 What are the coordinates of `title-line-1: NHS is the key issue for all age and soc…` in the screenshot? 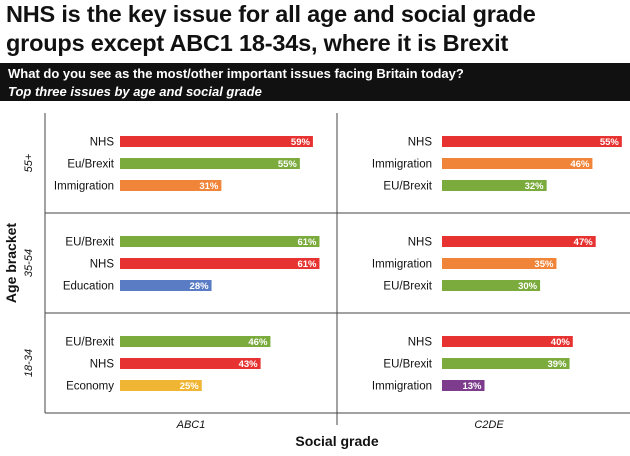 It's located at (271, 14).